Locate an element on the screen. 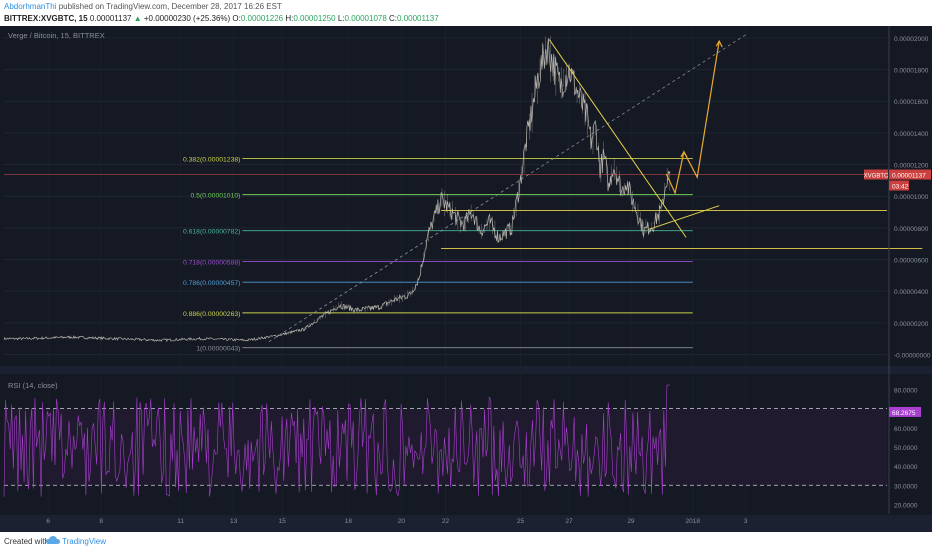  price-tick-label: 0.00001000 is located at coordinates (911, 197).